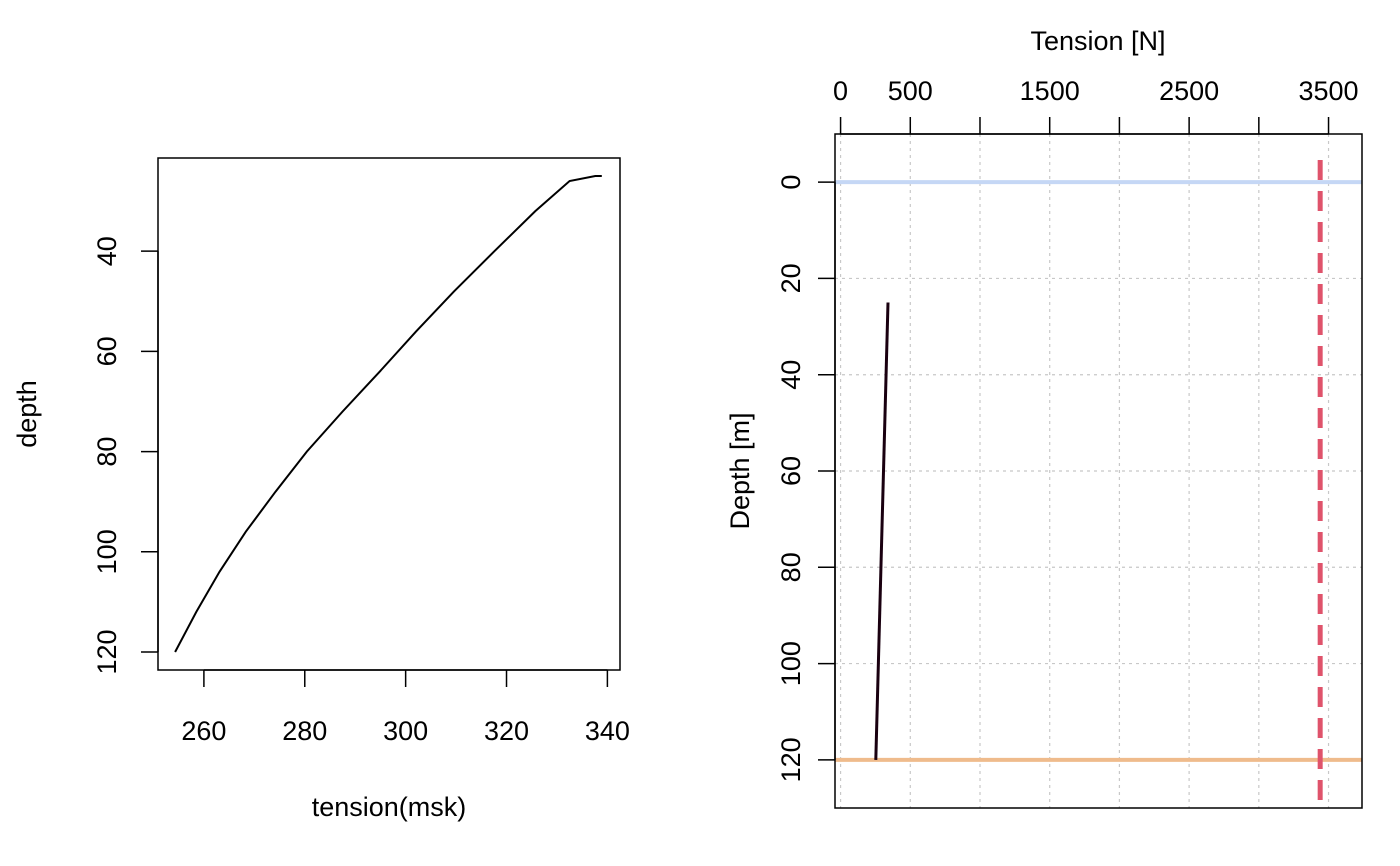  What do you see at coordinates (791, 663) in the screenshot?
I see `right-y-tick-label: 100` at bounding box center [791, 663].